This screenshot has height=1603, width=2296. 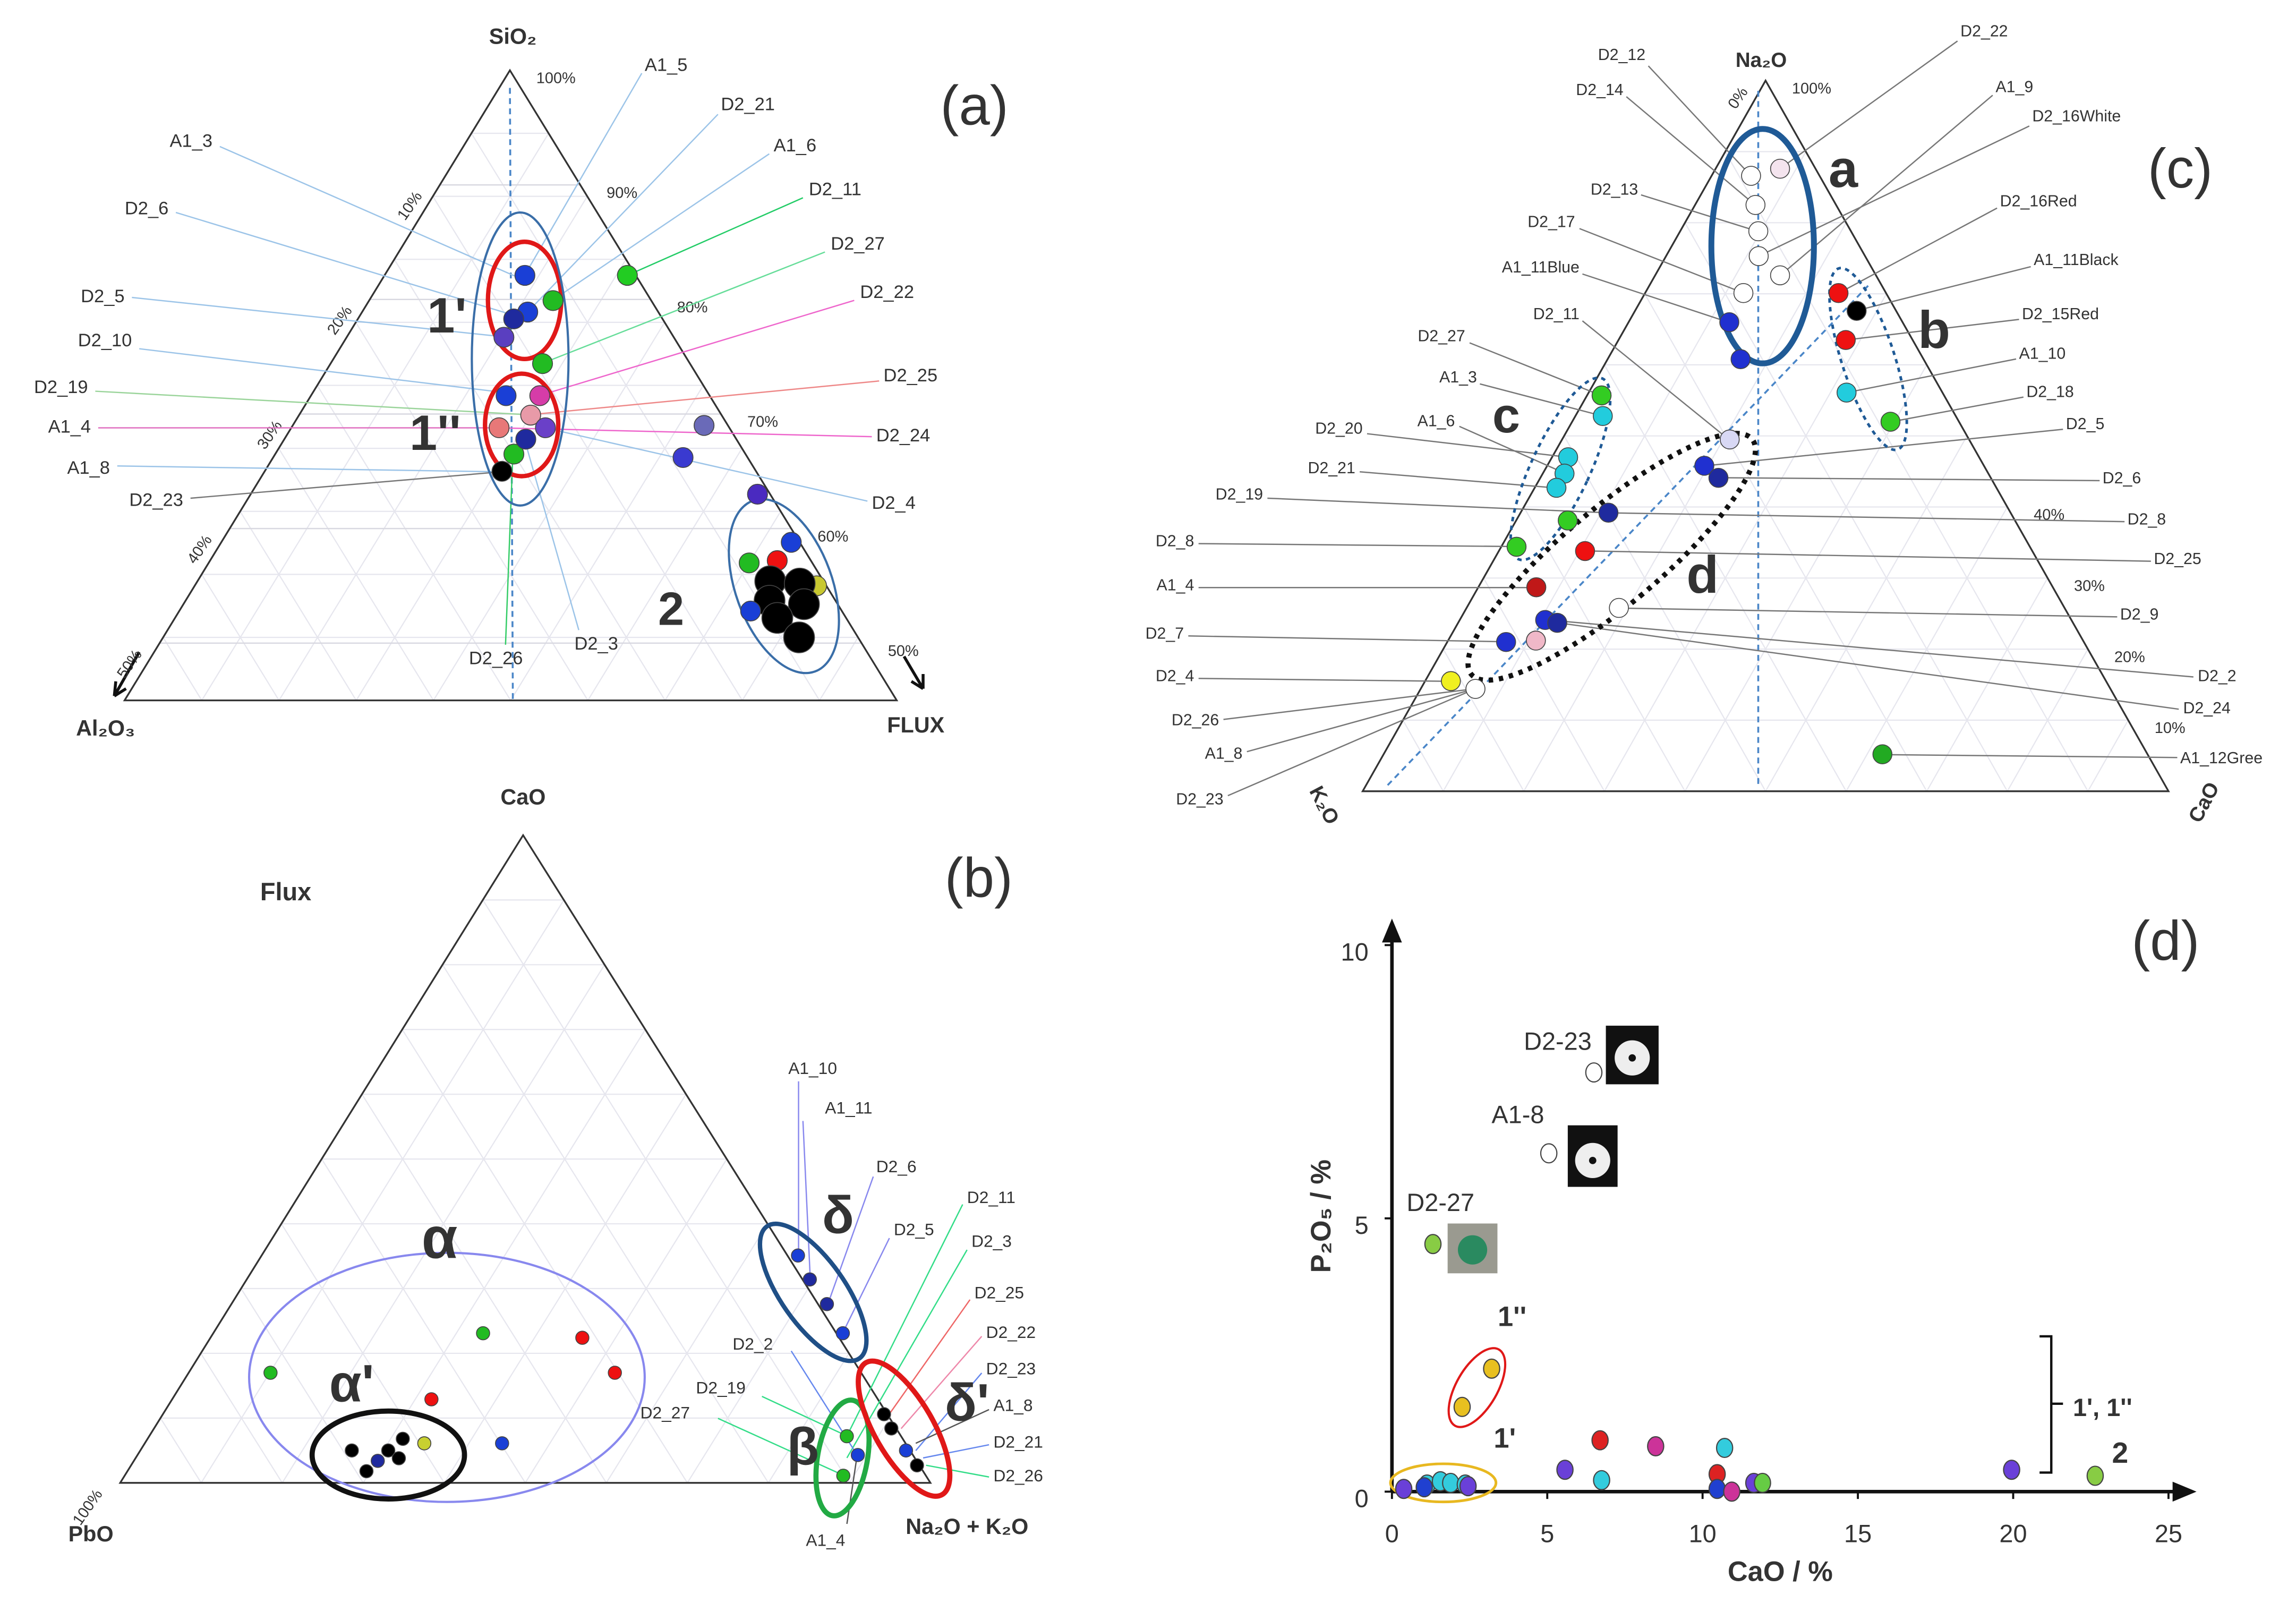 What do you see at coordinates (693, 307) in the screenshot?
I see `tick-label: 80%` at bounding box center [693, 307].